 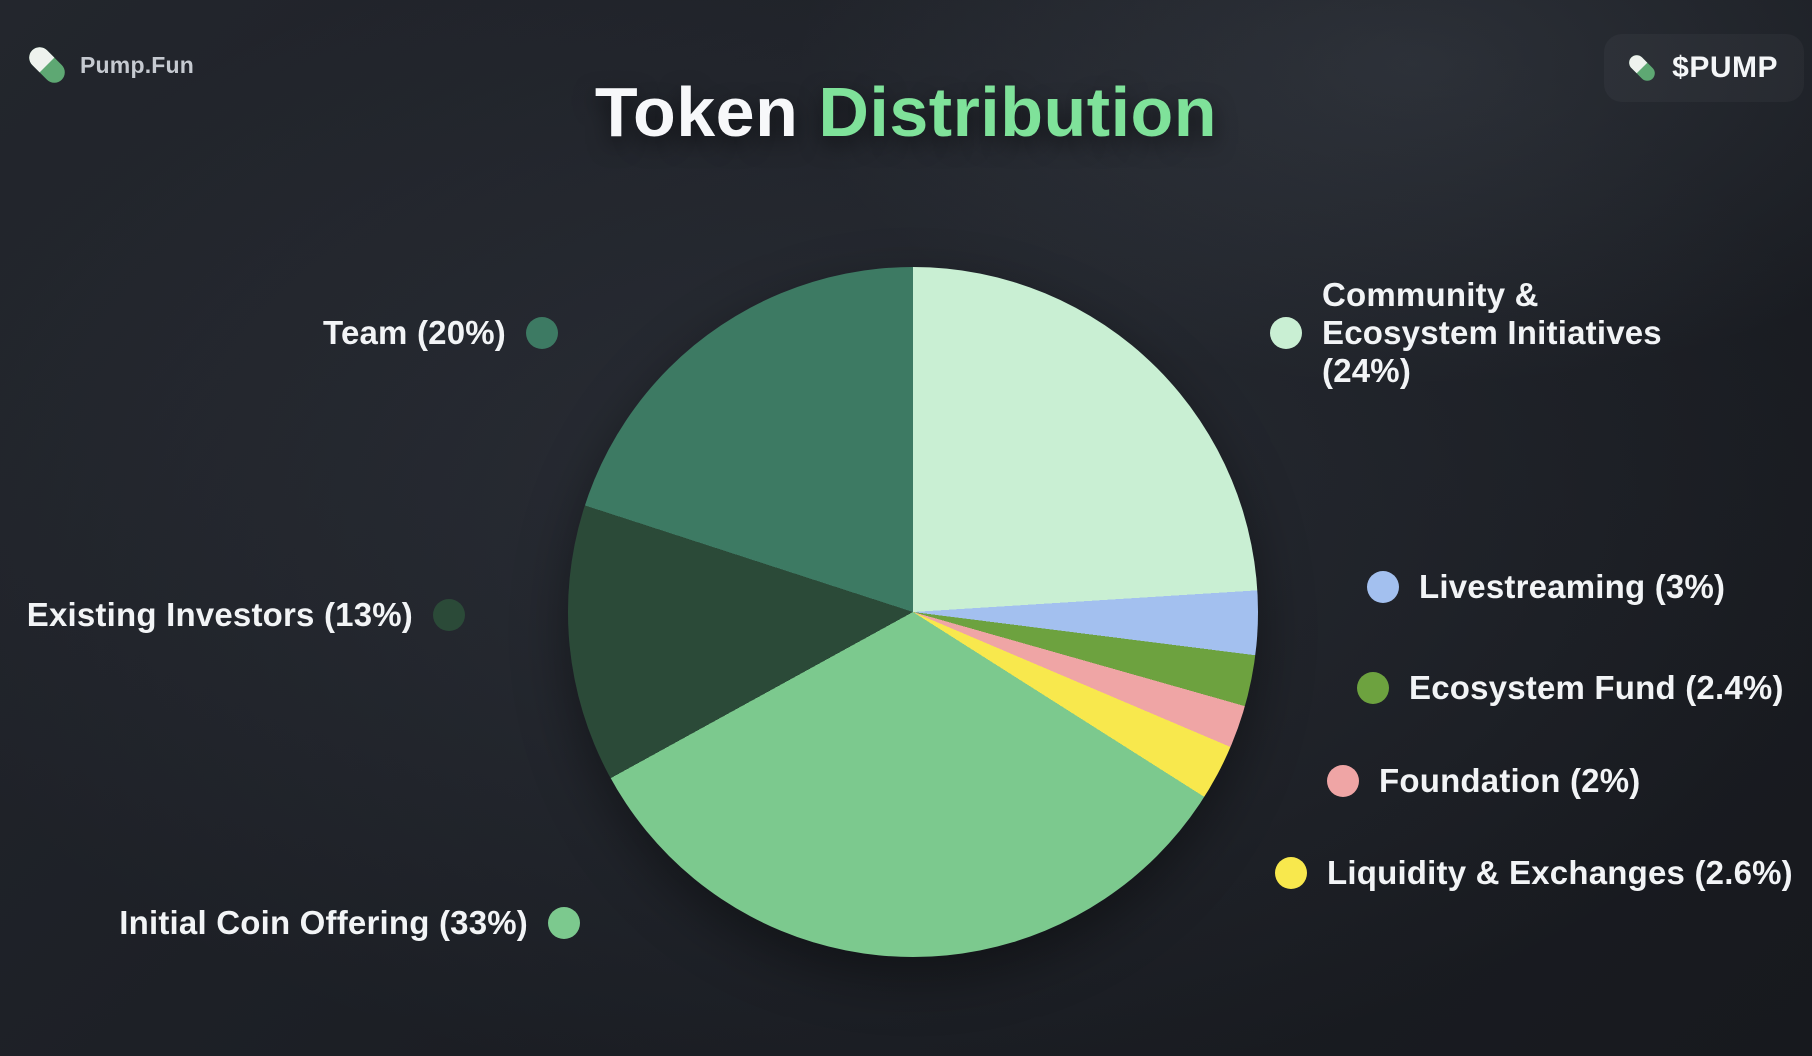 What do you see at coordinates (1291, 873) in the screenshot?
I see `legend-dot-liquidity` at bounding box center [1291, 873].